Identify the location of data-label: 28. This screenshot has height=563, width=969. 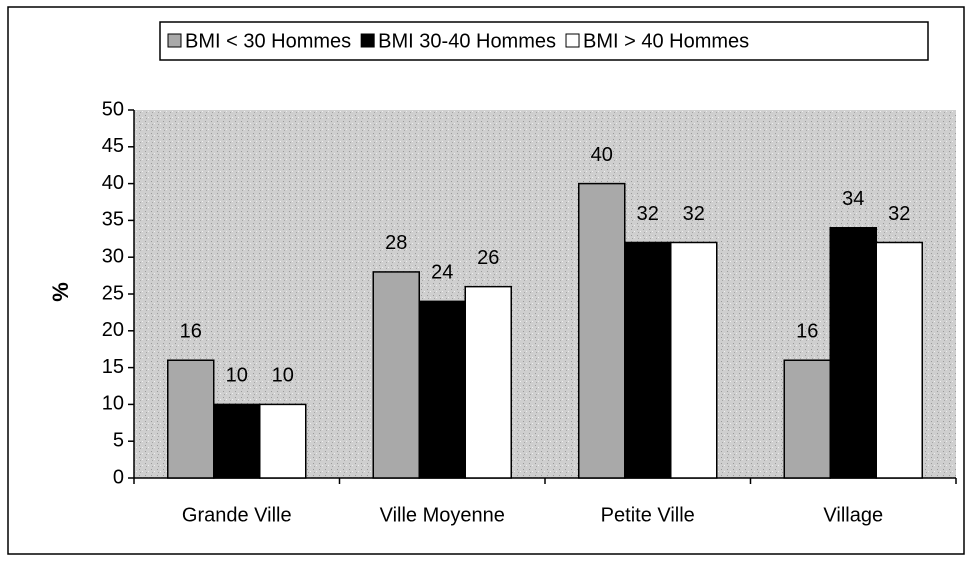
(396, 243).